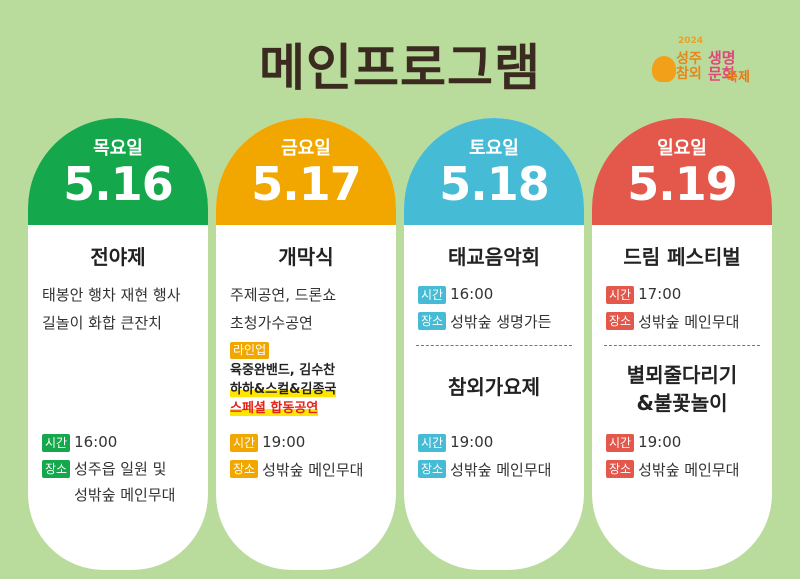 This screenshot has height=579, width=800. I want to click on place-row: 장소 성밖숲 생명가든, so click(484, 321).